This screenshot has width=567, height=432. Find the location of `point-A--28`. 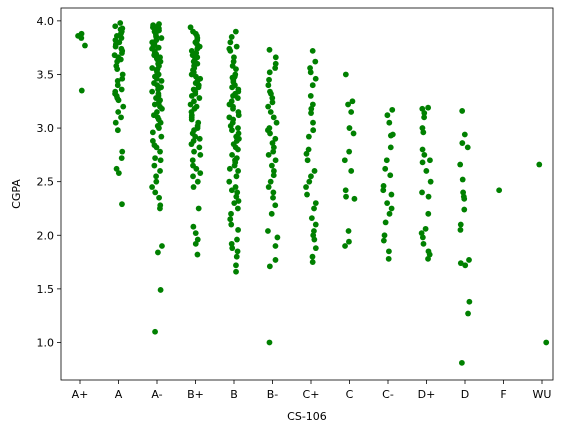

point-A--28 is located at coordinates (152, 68).